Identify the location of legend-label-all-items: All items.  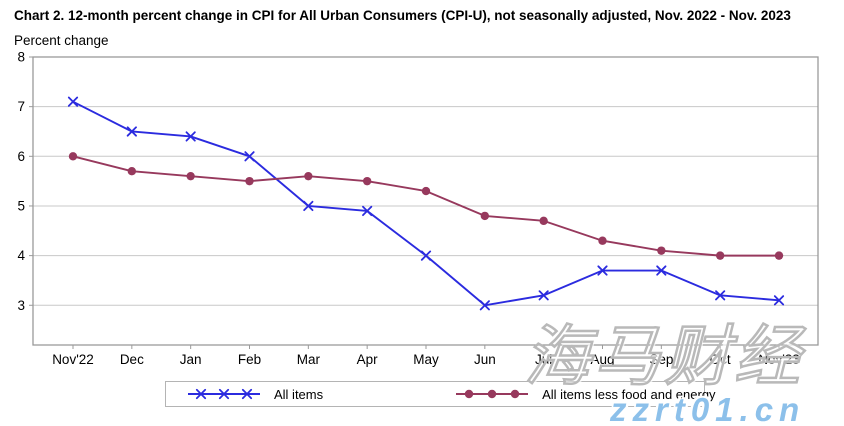
(299, 394).